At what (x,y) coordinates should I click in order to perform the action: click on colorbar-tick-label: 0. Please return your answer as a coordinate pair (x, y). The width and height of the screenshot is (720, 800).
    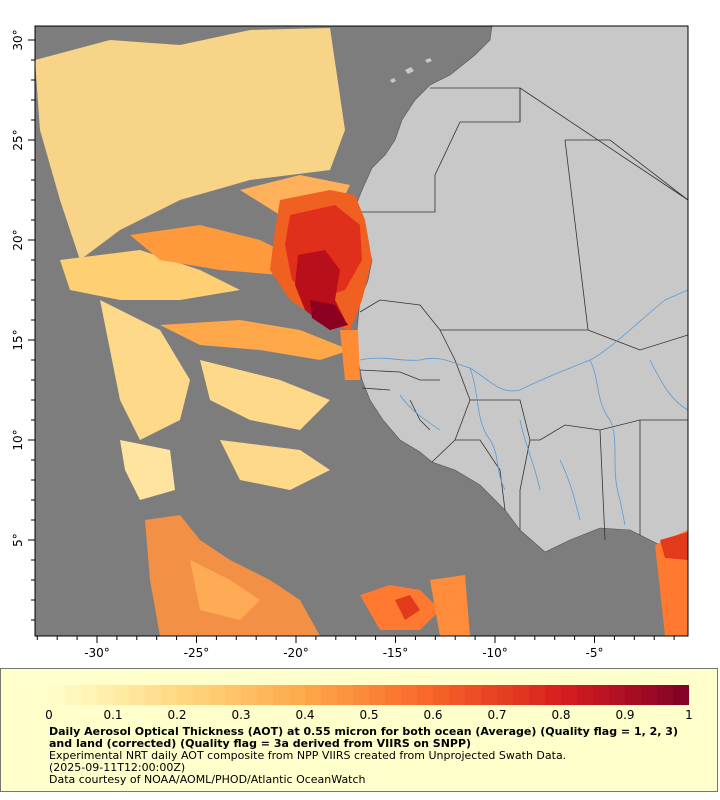
    Looking at the image, I should click on (49, 715).